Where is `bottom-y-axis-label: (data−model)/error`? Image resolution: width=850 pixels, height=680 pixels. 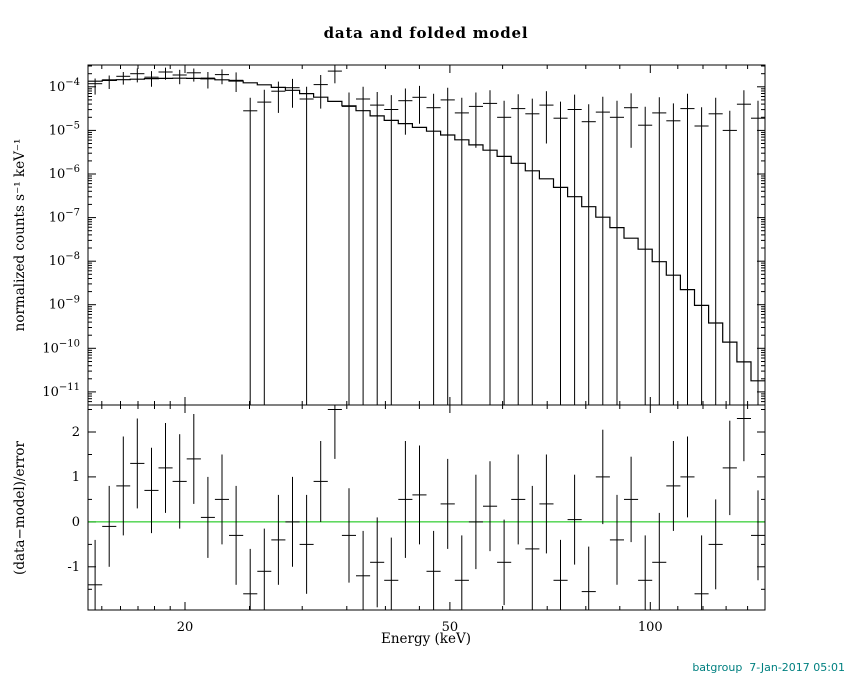 bottom-y-axis-label: (data−model)/error is located at coordinates (20, 508).